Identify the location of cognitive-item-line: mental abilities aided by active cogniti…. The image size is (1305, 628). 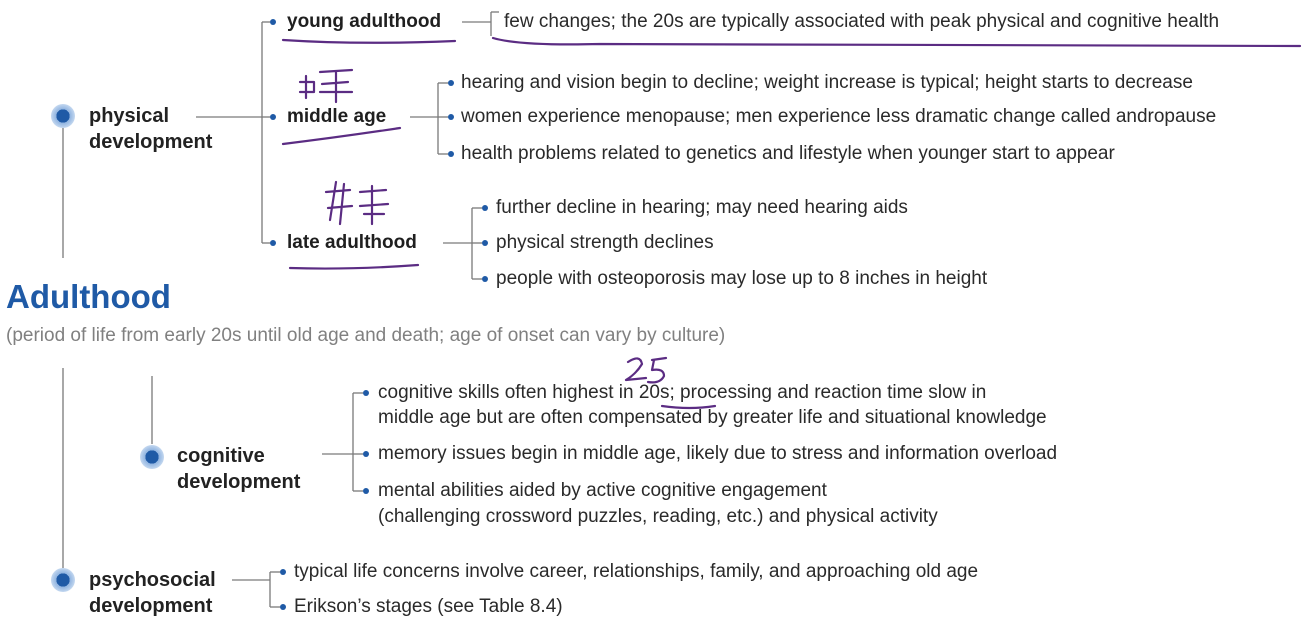
(602, 490).